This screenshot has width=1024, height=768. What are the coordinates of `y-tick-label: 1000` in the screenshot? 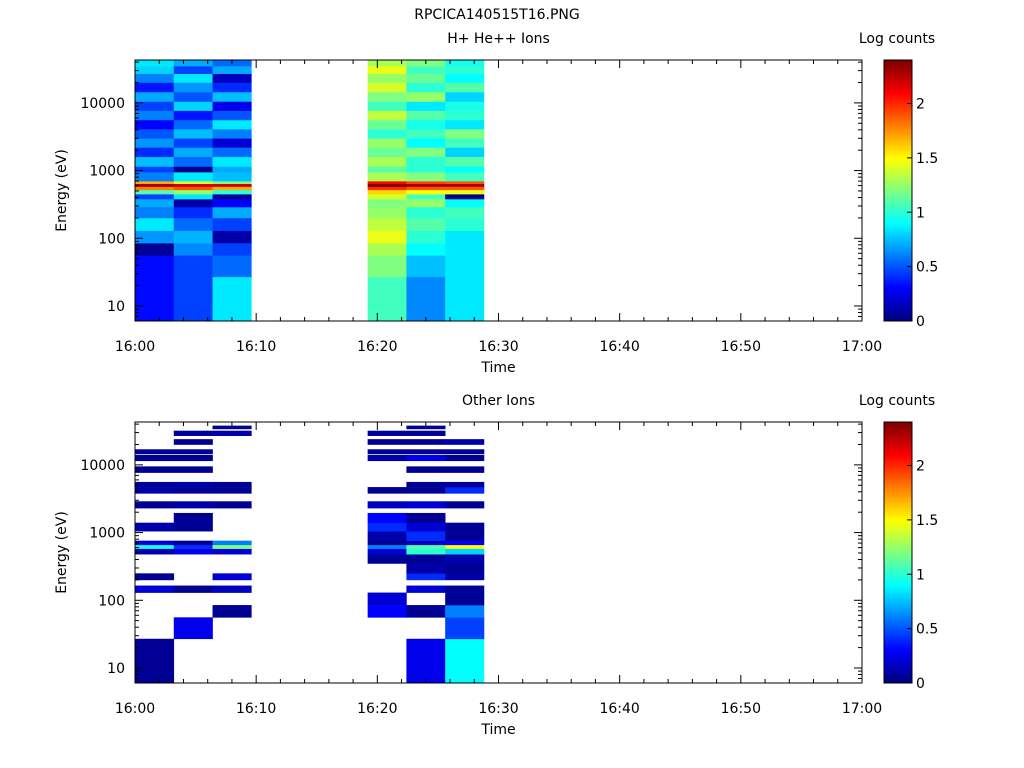 It's located at (107, 534).